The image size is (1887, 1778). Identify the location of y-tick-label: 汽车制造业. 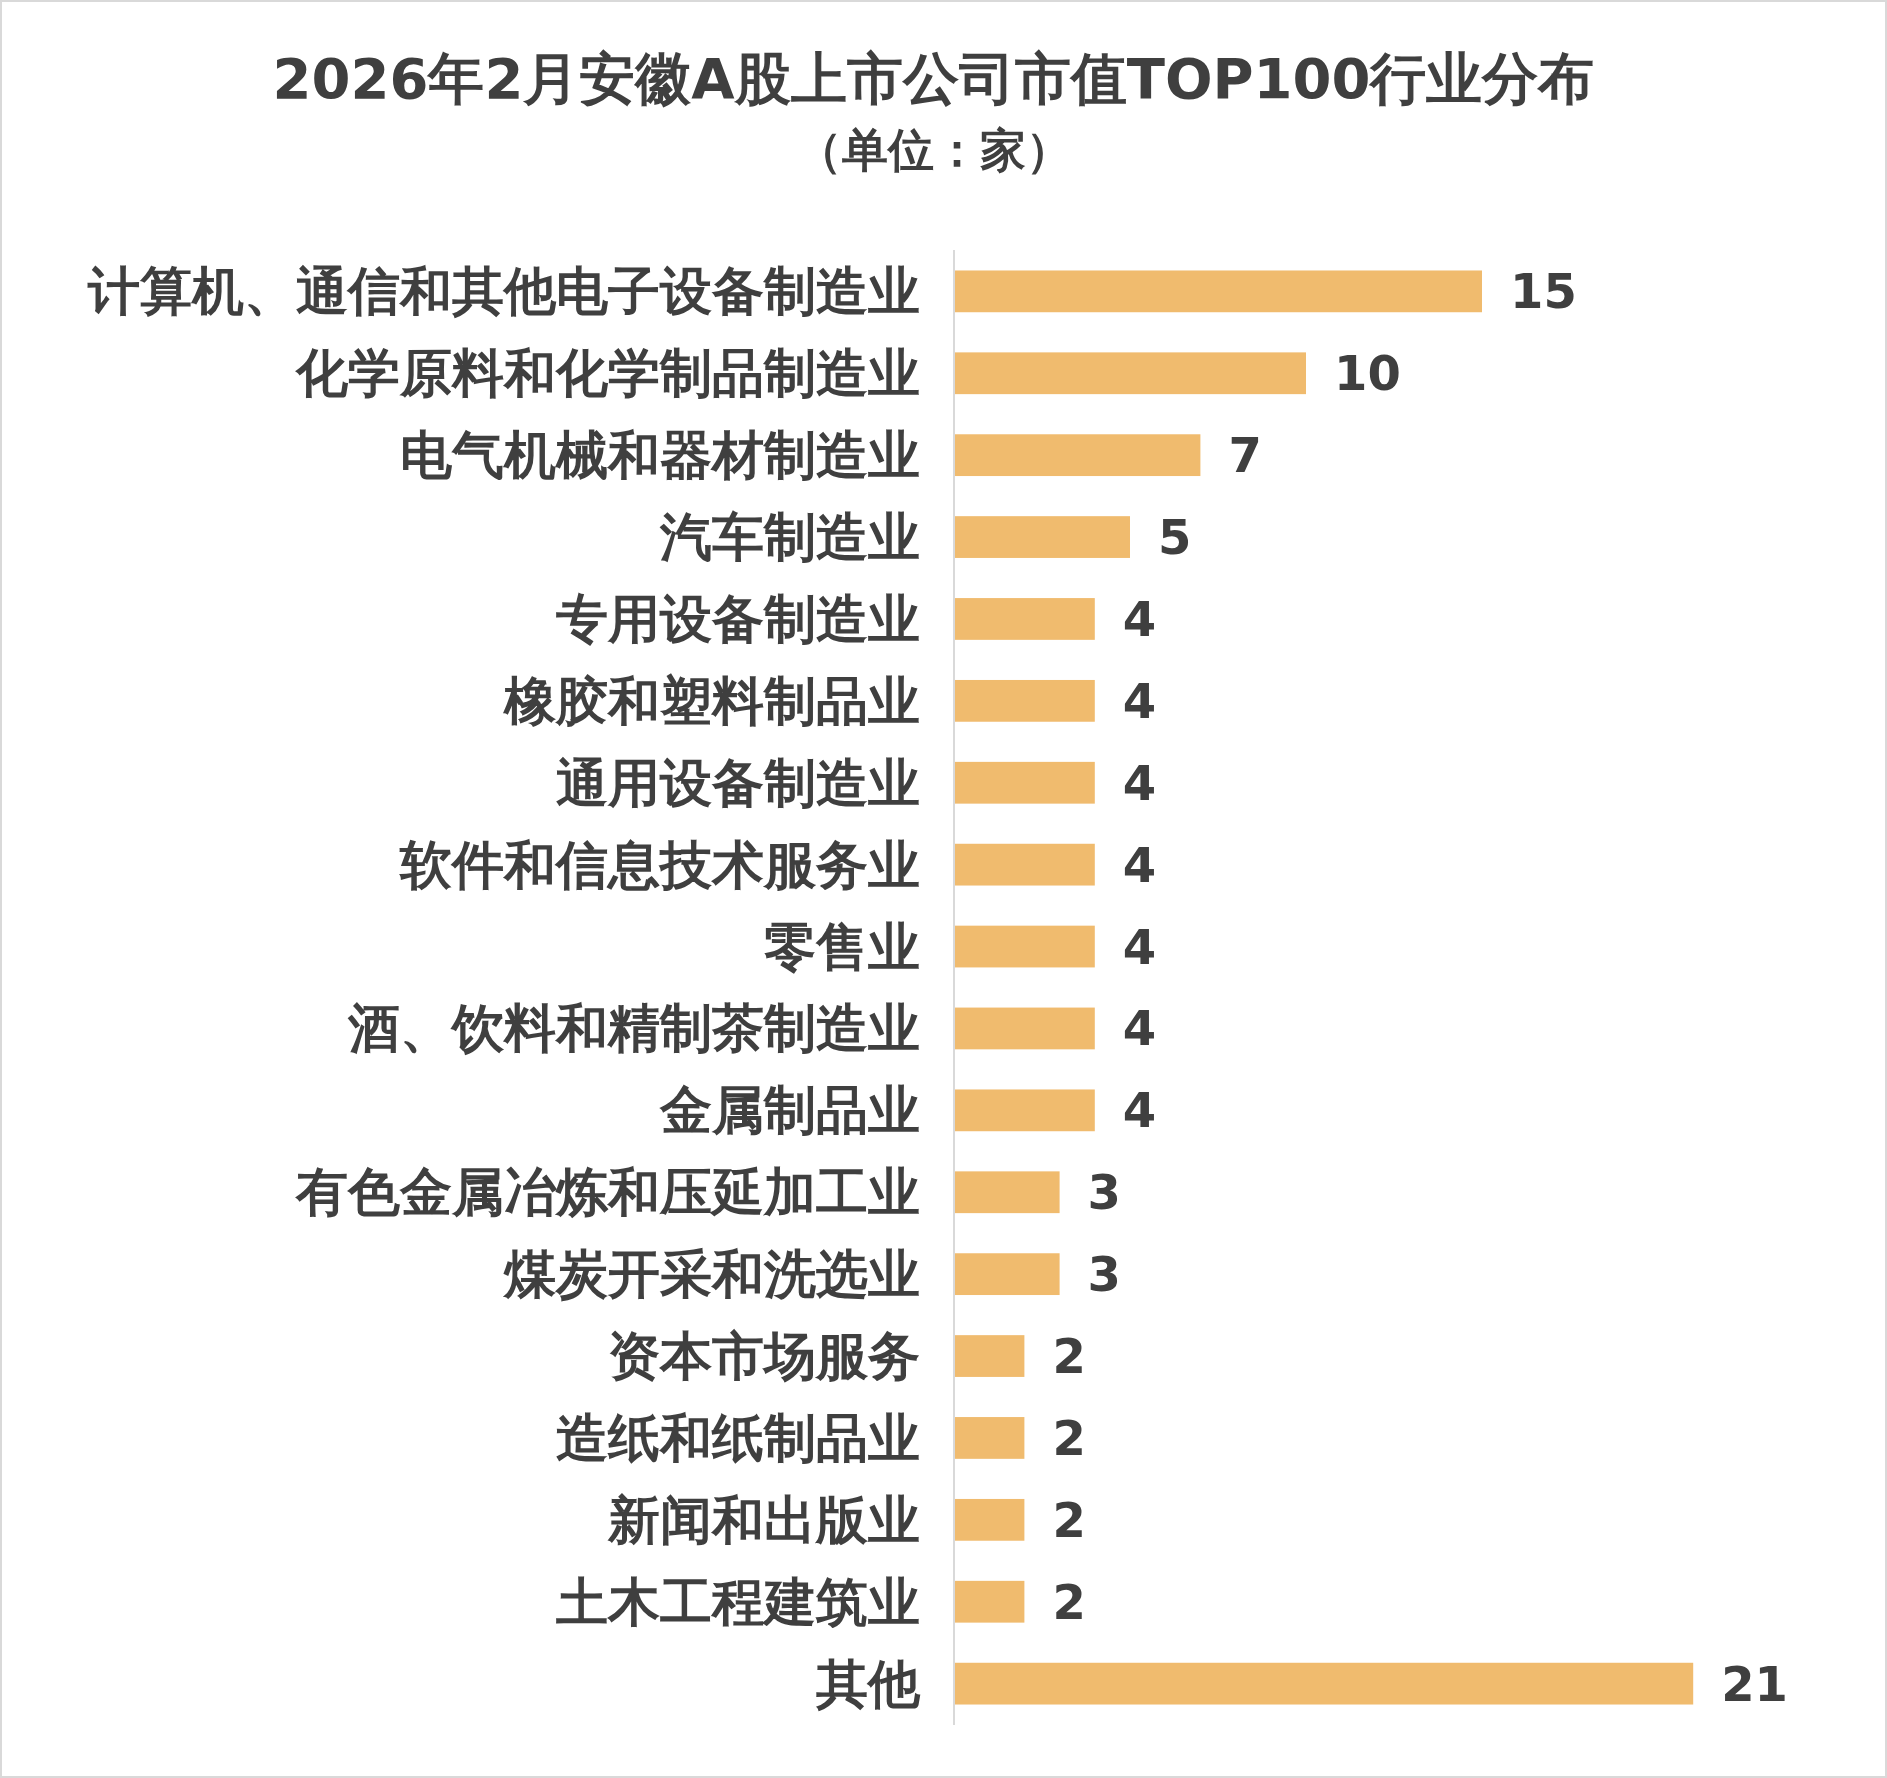
(789, 537).